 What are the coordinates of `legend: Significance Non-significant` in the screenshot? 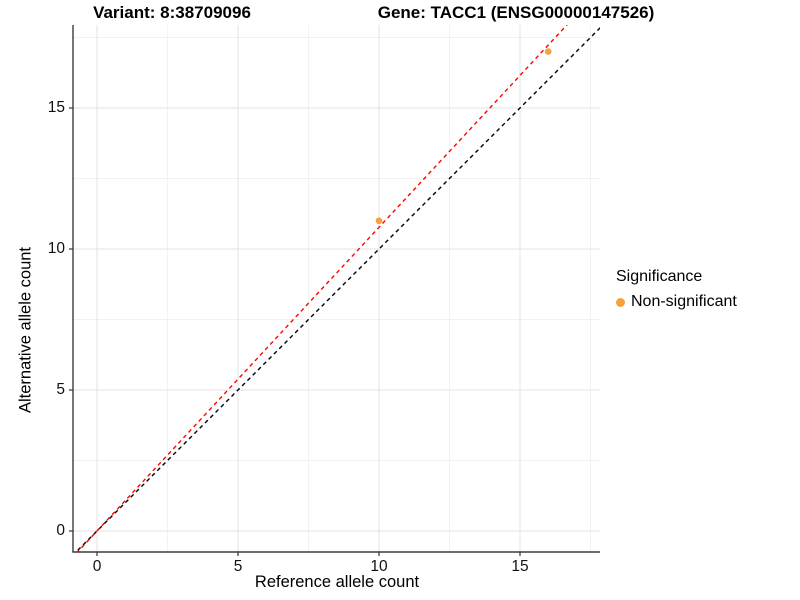 It's located at (676, 289).